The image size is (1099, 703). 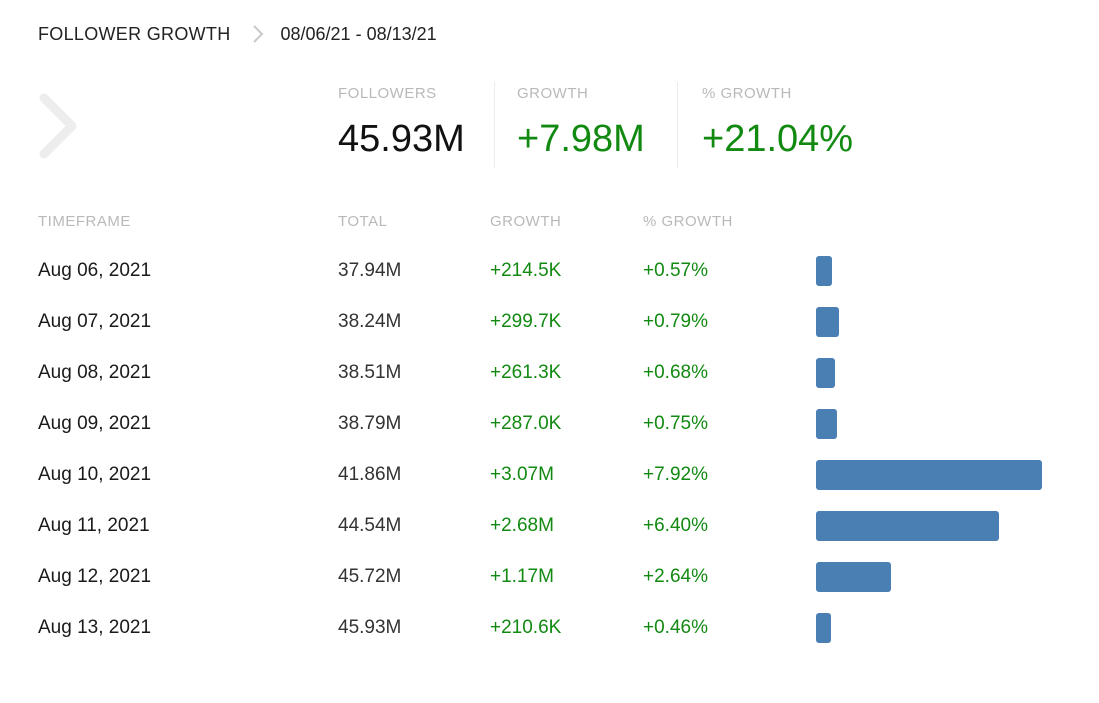 I want to click on breadcrumb-chevron-icon, so click(x=258, y=34).